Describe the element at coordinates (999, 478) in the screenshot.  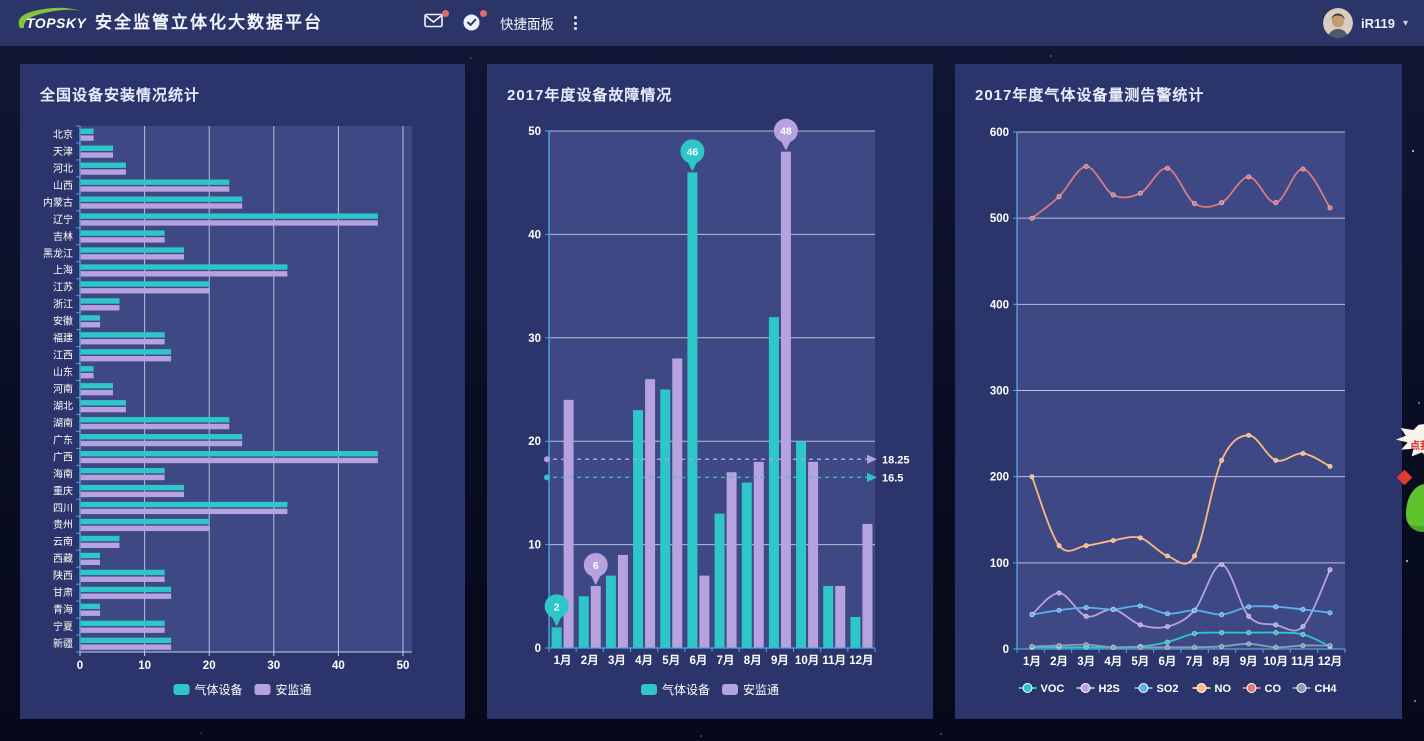
I see `svg-text: 200` at that location.